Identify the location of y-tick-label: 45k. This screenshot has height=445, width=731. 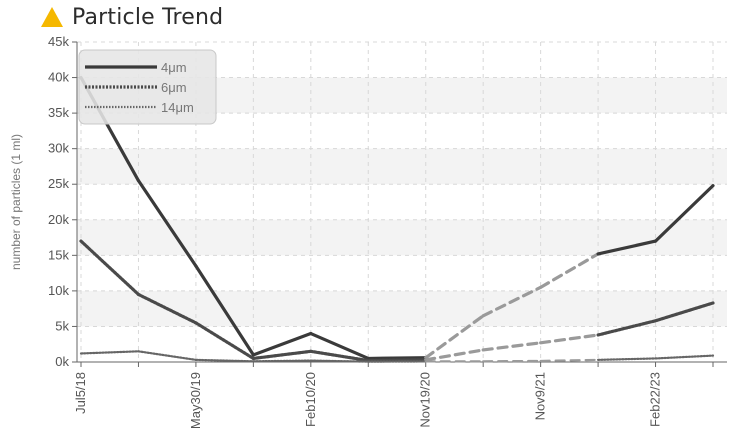
(58, 41).